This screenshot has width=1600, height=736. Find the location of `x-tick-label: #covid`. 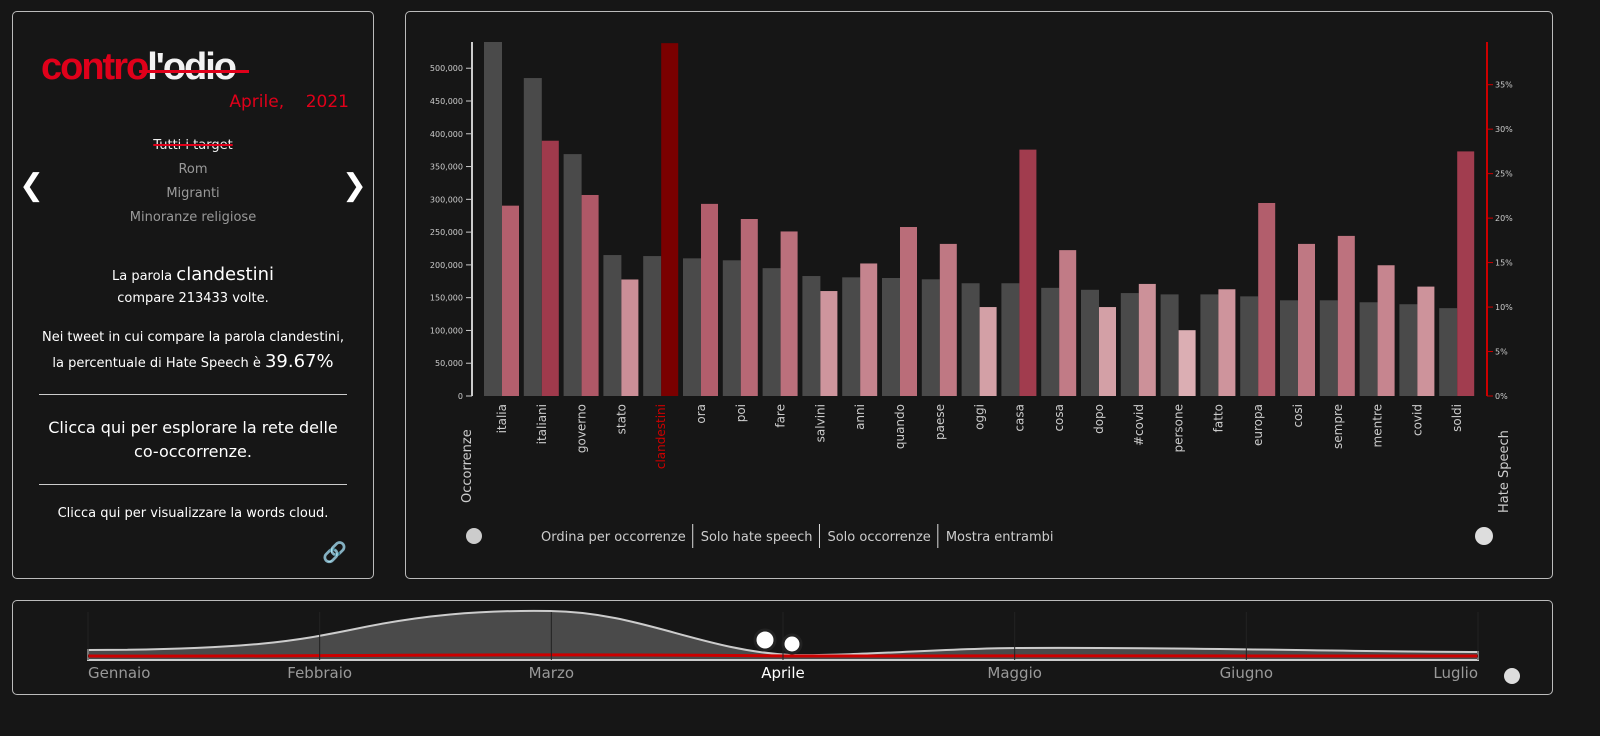

x-tick-label: #covid is located at coordinates (1139, 425).